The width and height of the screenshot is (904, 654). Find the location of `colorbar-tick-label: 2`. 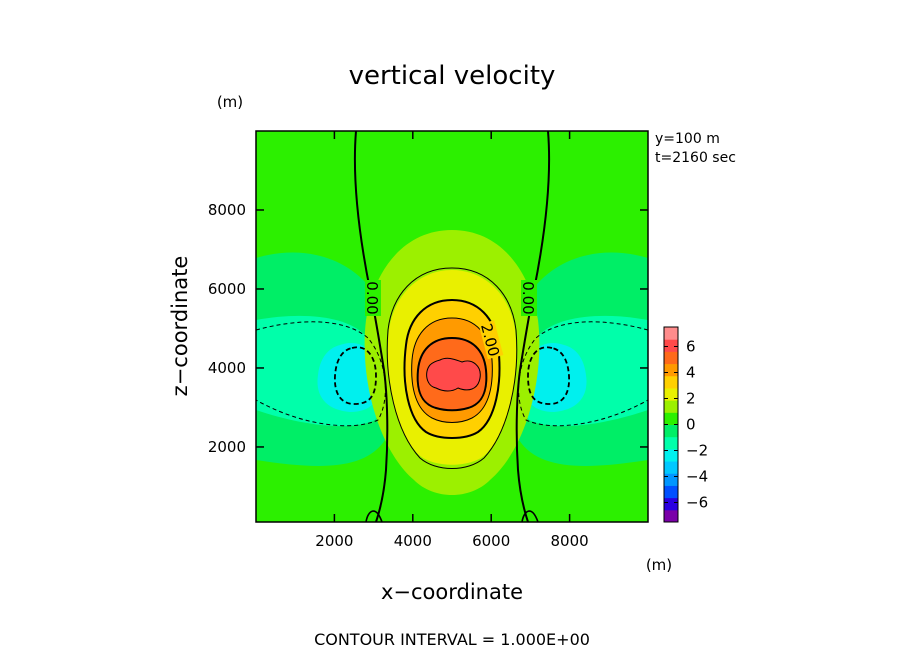

colorbar-tick-label: 2 is located at coordinates (691, 399).